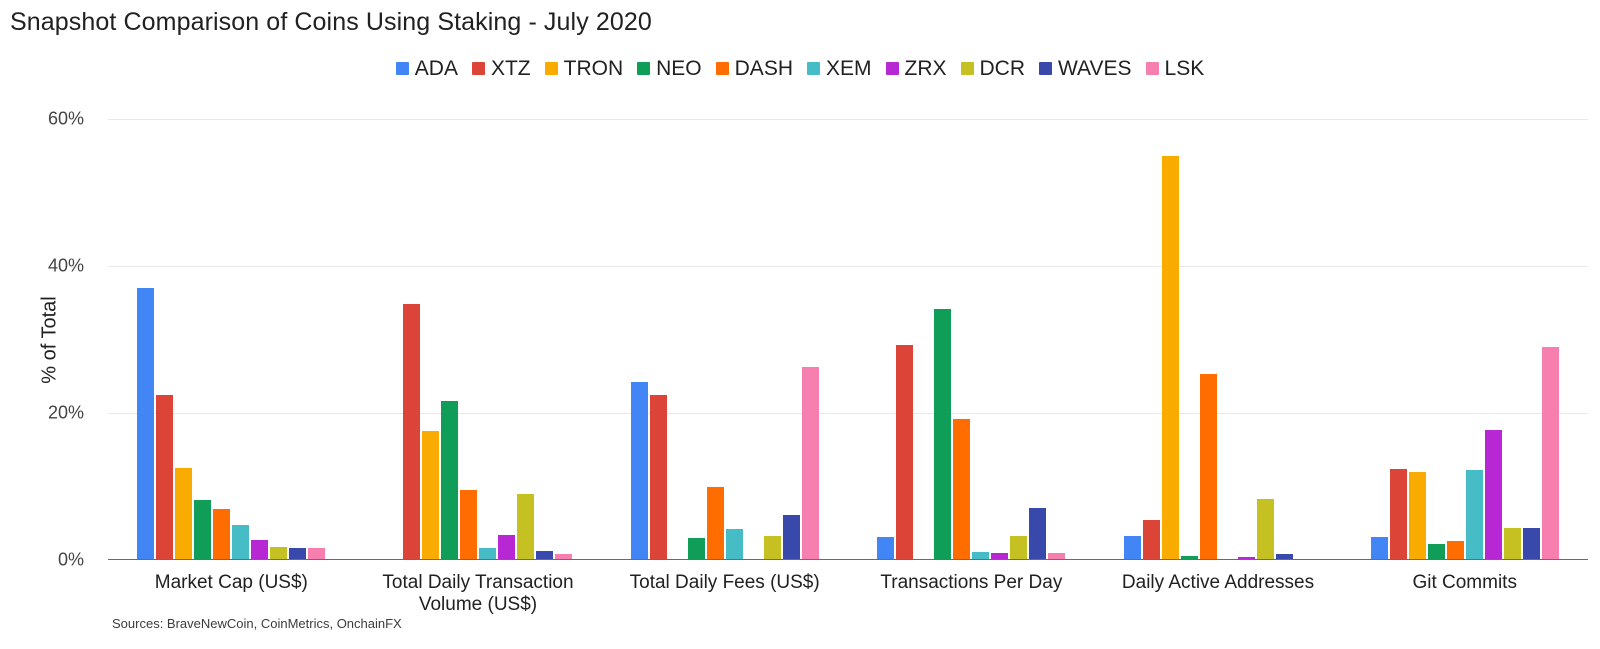 Image resolution: width=1600 pixels, height=649 pixels. Describe the element at coordinates (971, 582) in the screenshot. I see `x-axis-group-label: Transactions Per Day` at that location.